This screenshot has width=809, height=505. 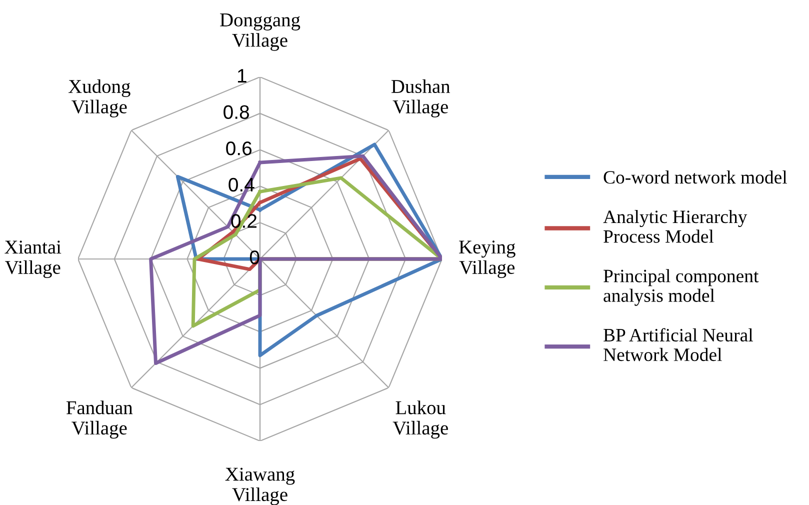 I want to click on spoke-label: Xiawang Village, so click(x=260, y=486).